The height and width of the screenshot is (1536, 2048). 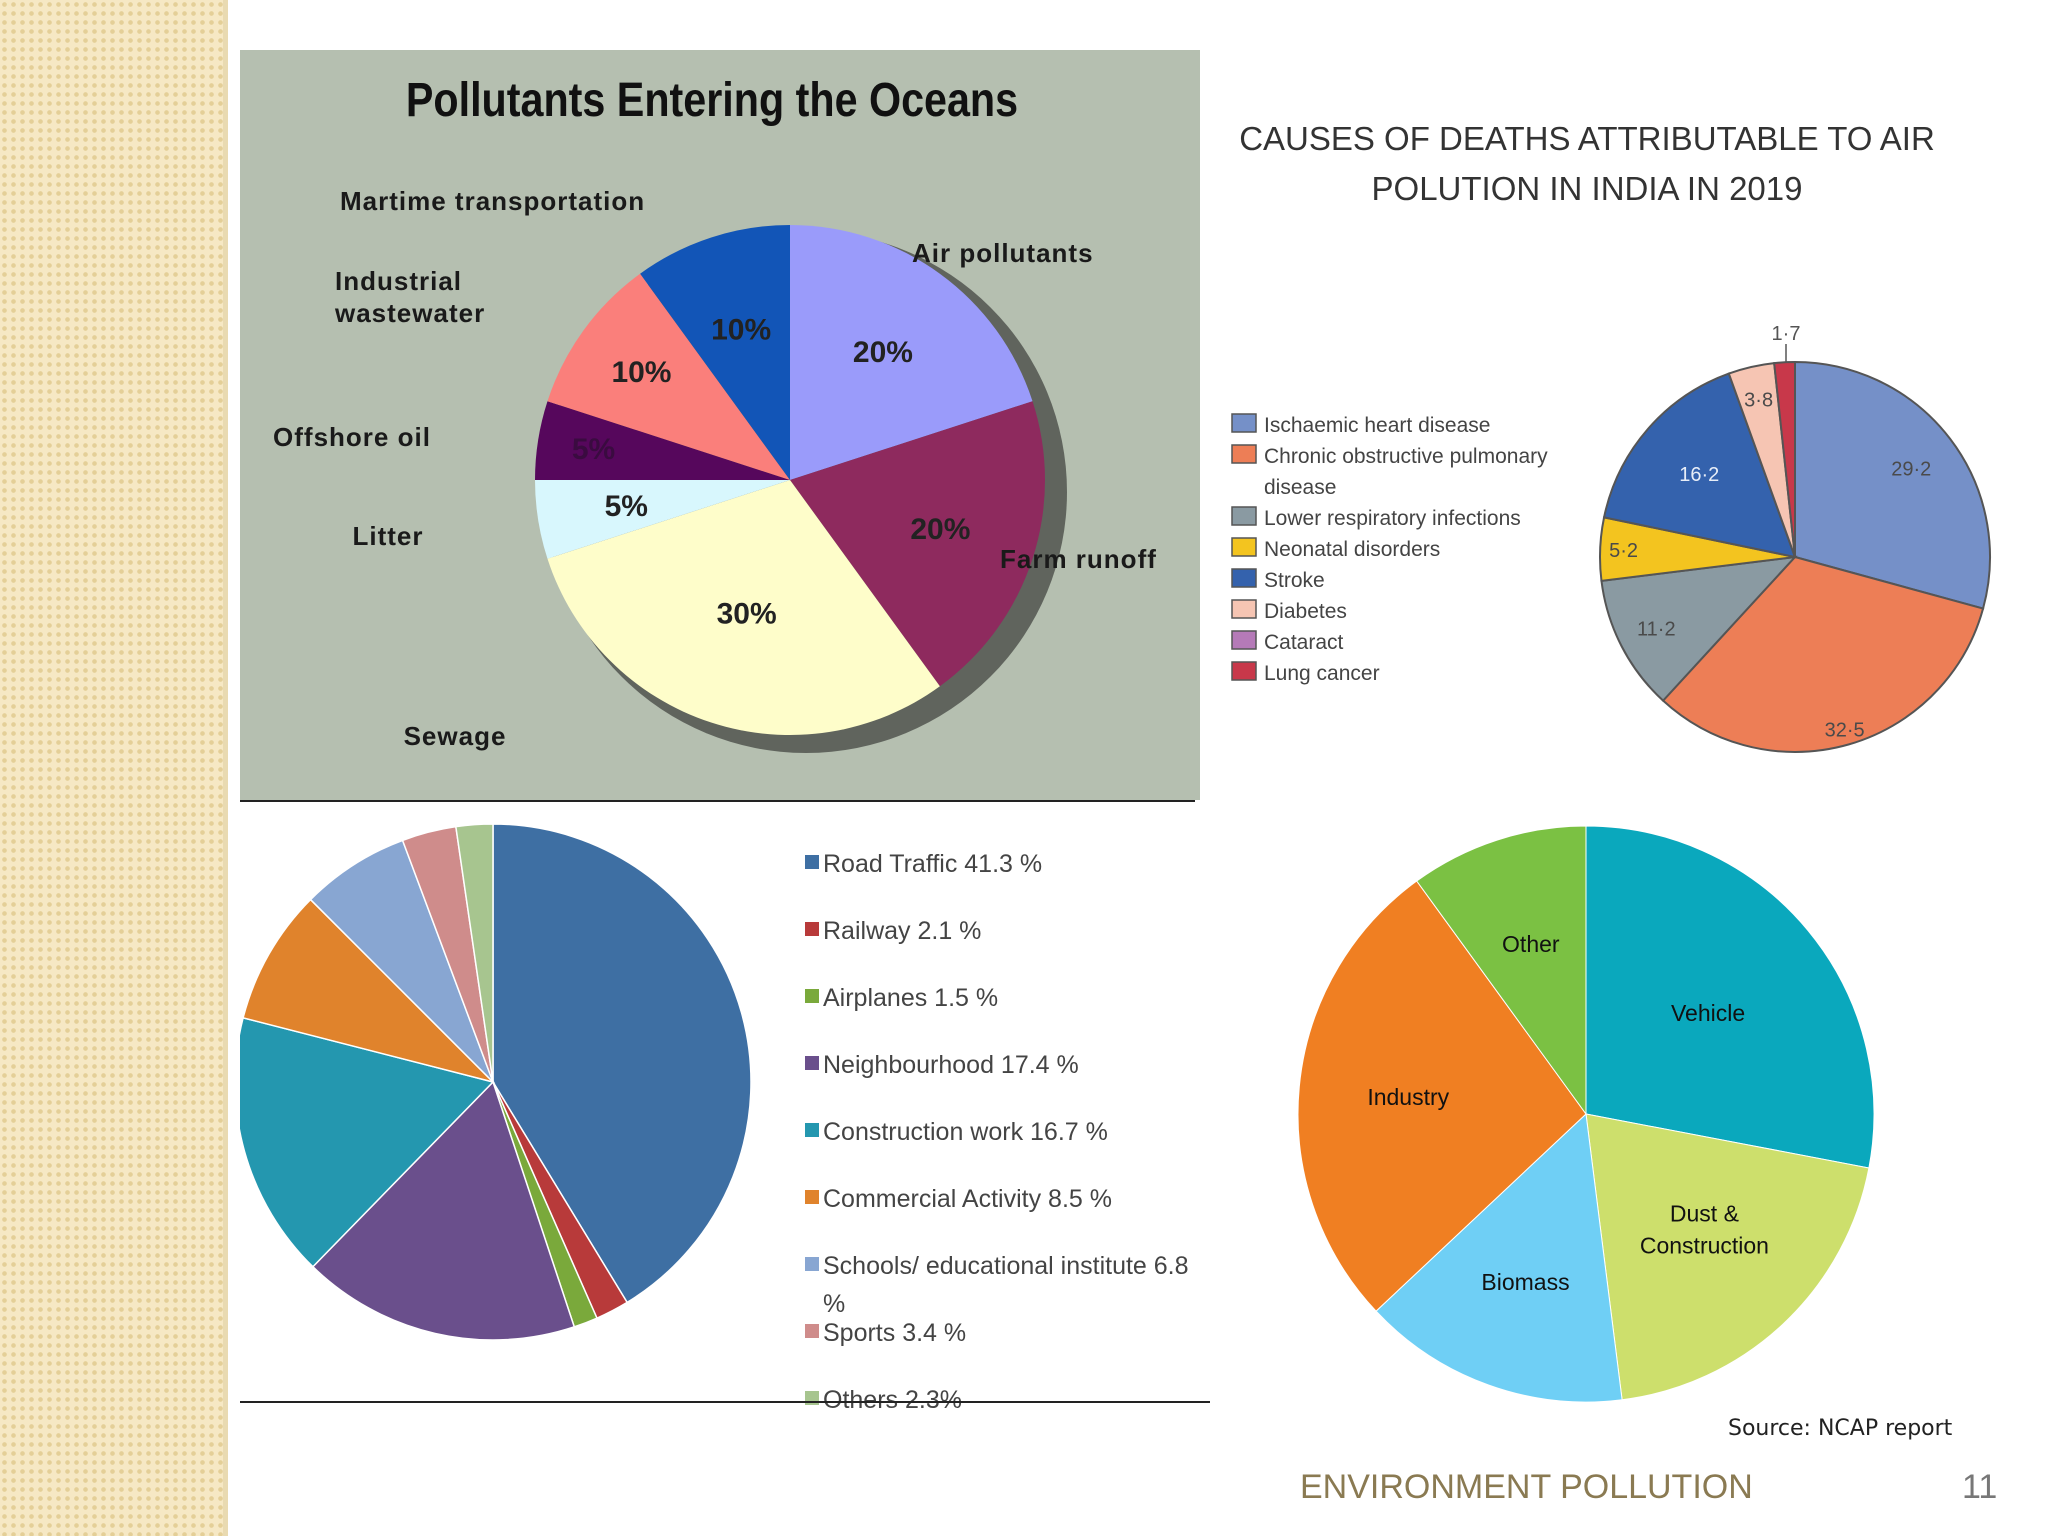 What do you see at coordinates (1244, 609) in the screenshot?
I see `legend-swatch-diabetes` at bounding box center [1244, 609].